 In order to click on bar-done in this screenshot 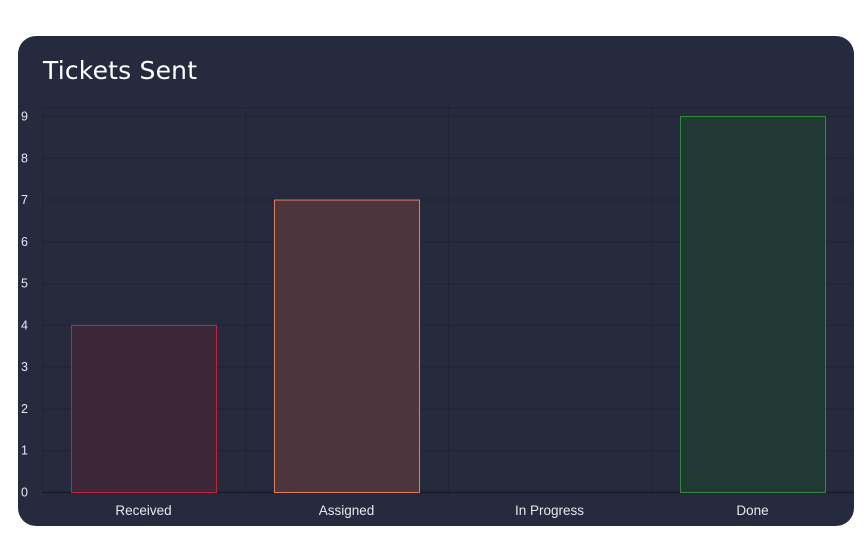, I will do `click(753, 304)`.